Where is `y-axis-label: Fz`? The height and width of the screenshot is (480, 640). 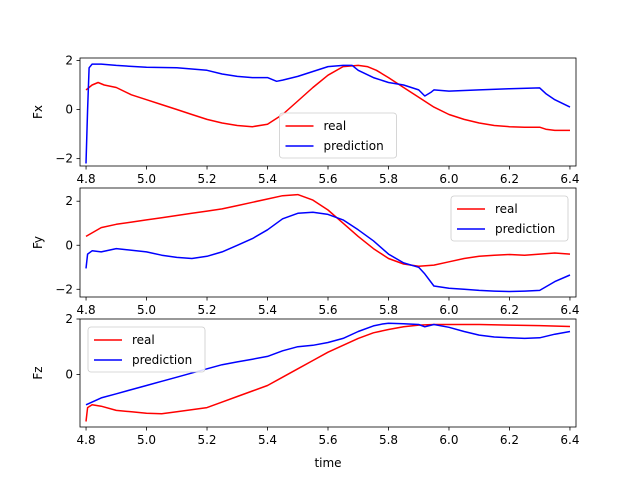 y-axis-label: Fz is located at coordinates (38, 372).